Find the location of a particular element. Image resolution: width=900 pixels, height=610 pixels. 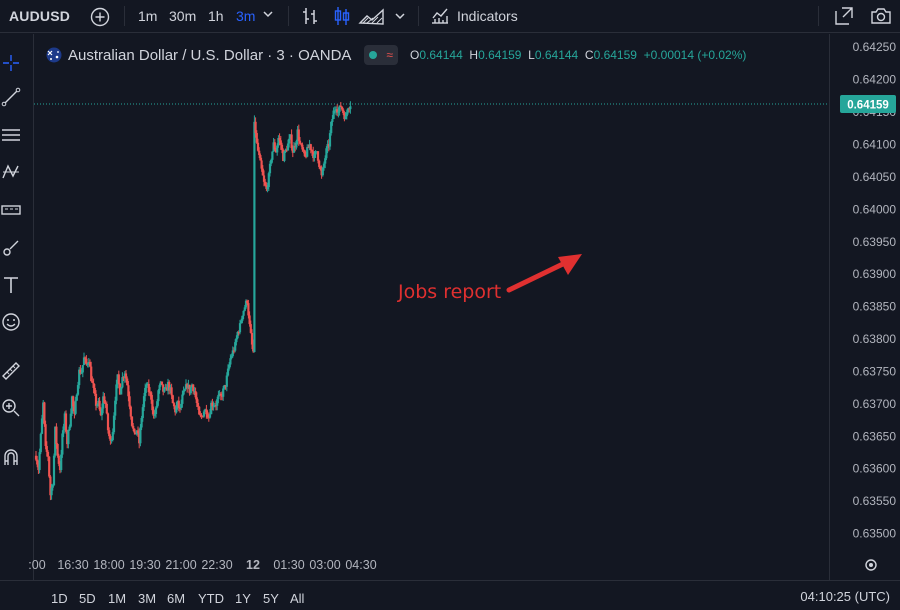

snapshot-button is located at coordinates (881, 16).